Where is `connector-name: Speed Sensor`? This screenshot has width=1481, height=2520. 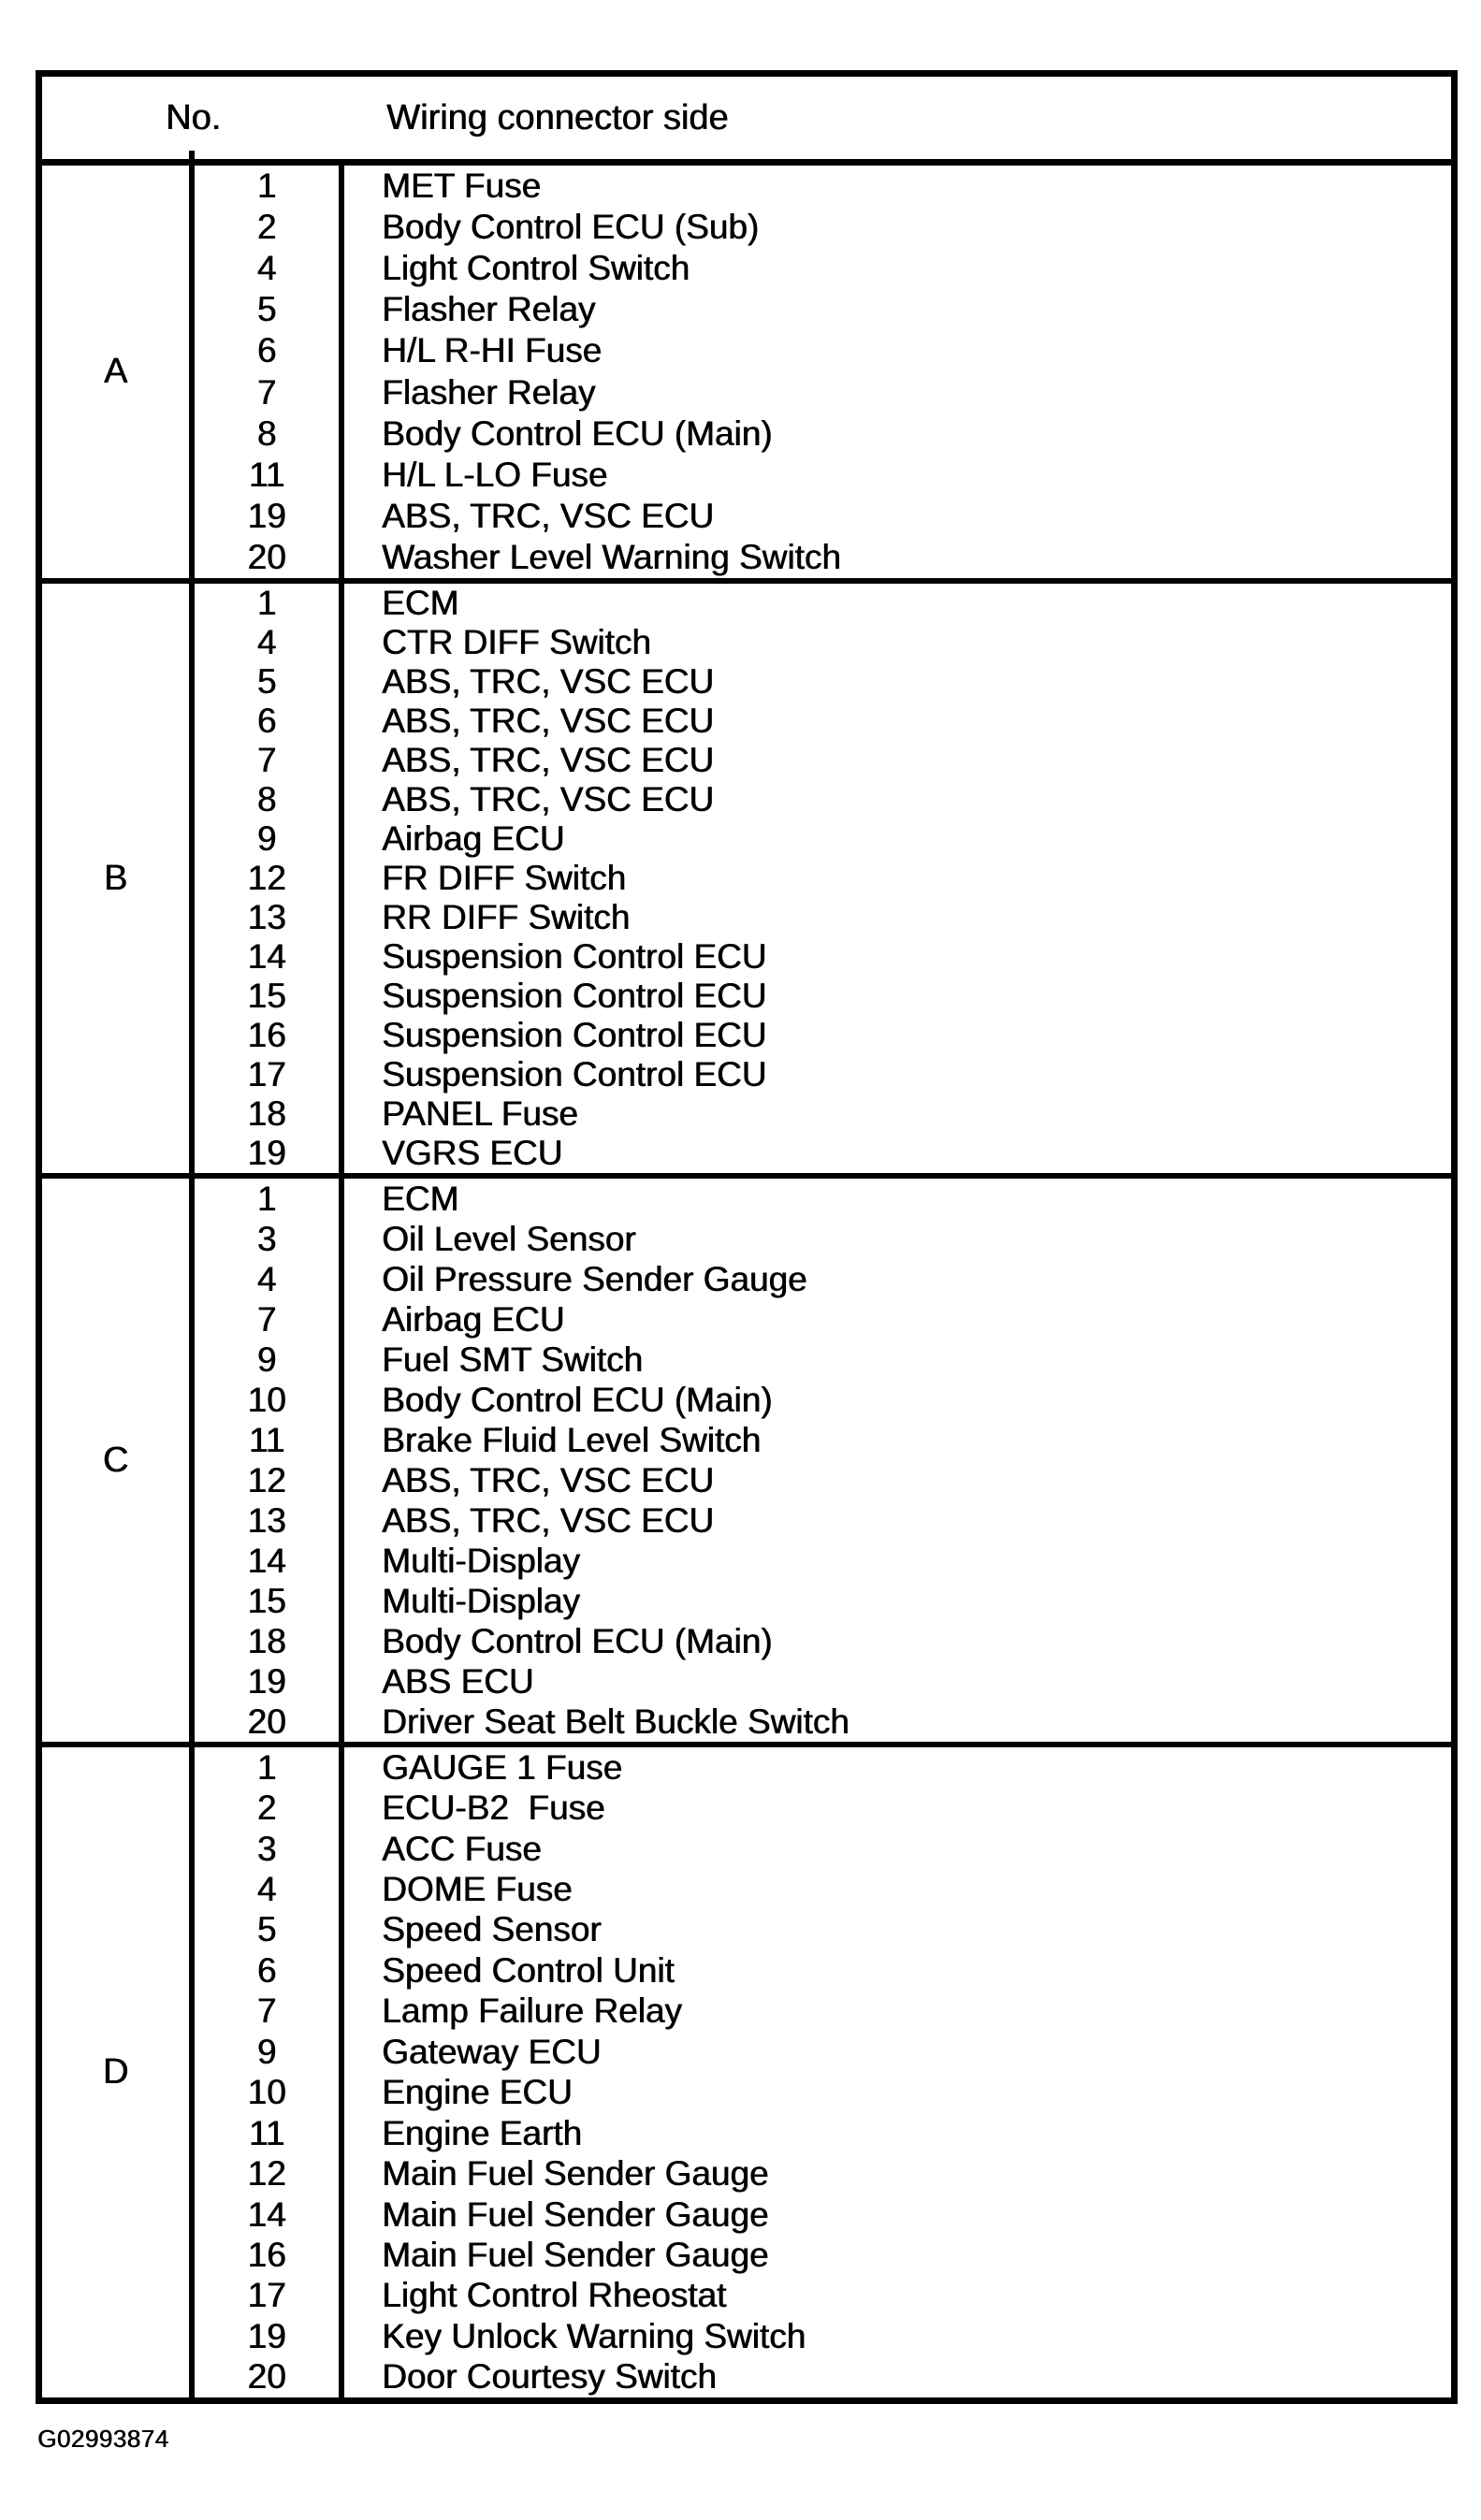 connector-name: Speed Sensor is located at coordinates (492, 1929).